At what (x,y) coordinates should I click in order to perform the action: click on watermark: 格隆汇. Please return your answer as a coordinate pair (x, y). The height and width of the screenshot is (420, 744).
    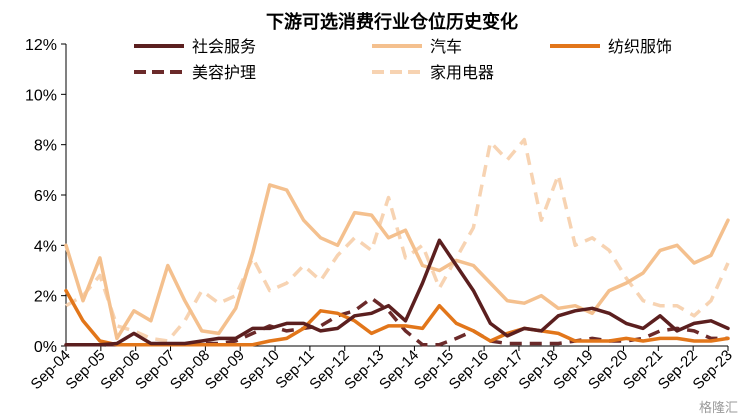
    Looking at the image, I should click on (718, 408).